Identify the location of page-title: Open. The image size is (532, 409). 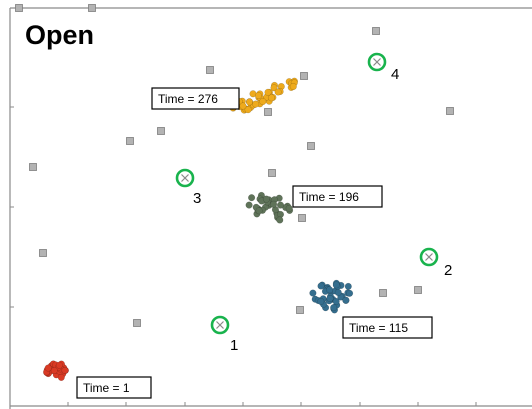
(59, 35).